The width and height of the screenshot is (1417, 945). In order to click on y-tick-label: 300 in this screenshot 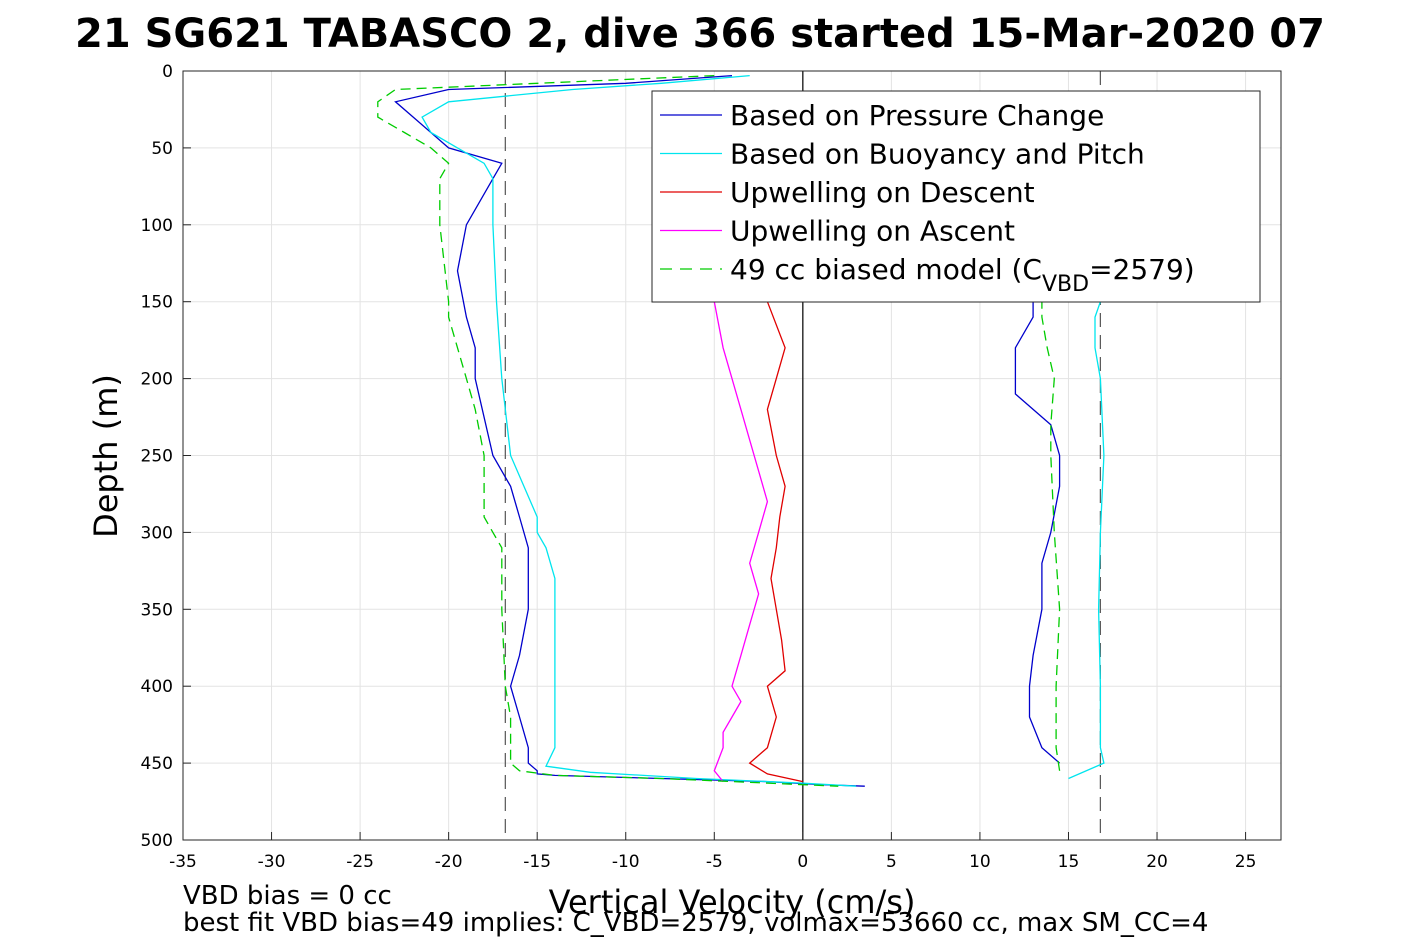, I will do `click(157, 533)`.